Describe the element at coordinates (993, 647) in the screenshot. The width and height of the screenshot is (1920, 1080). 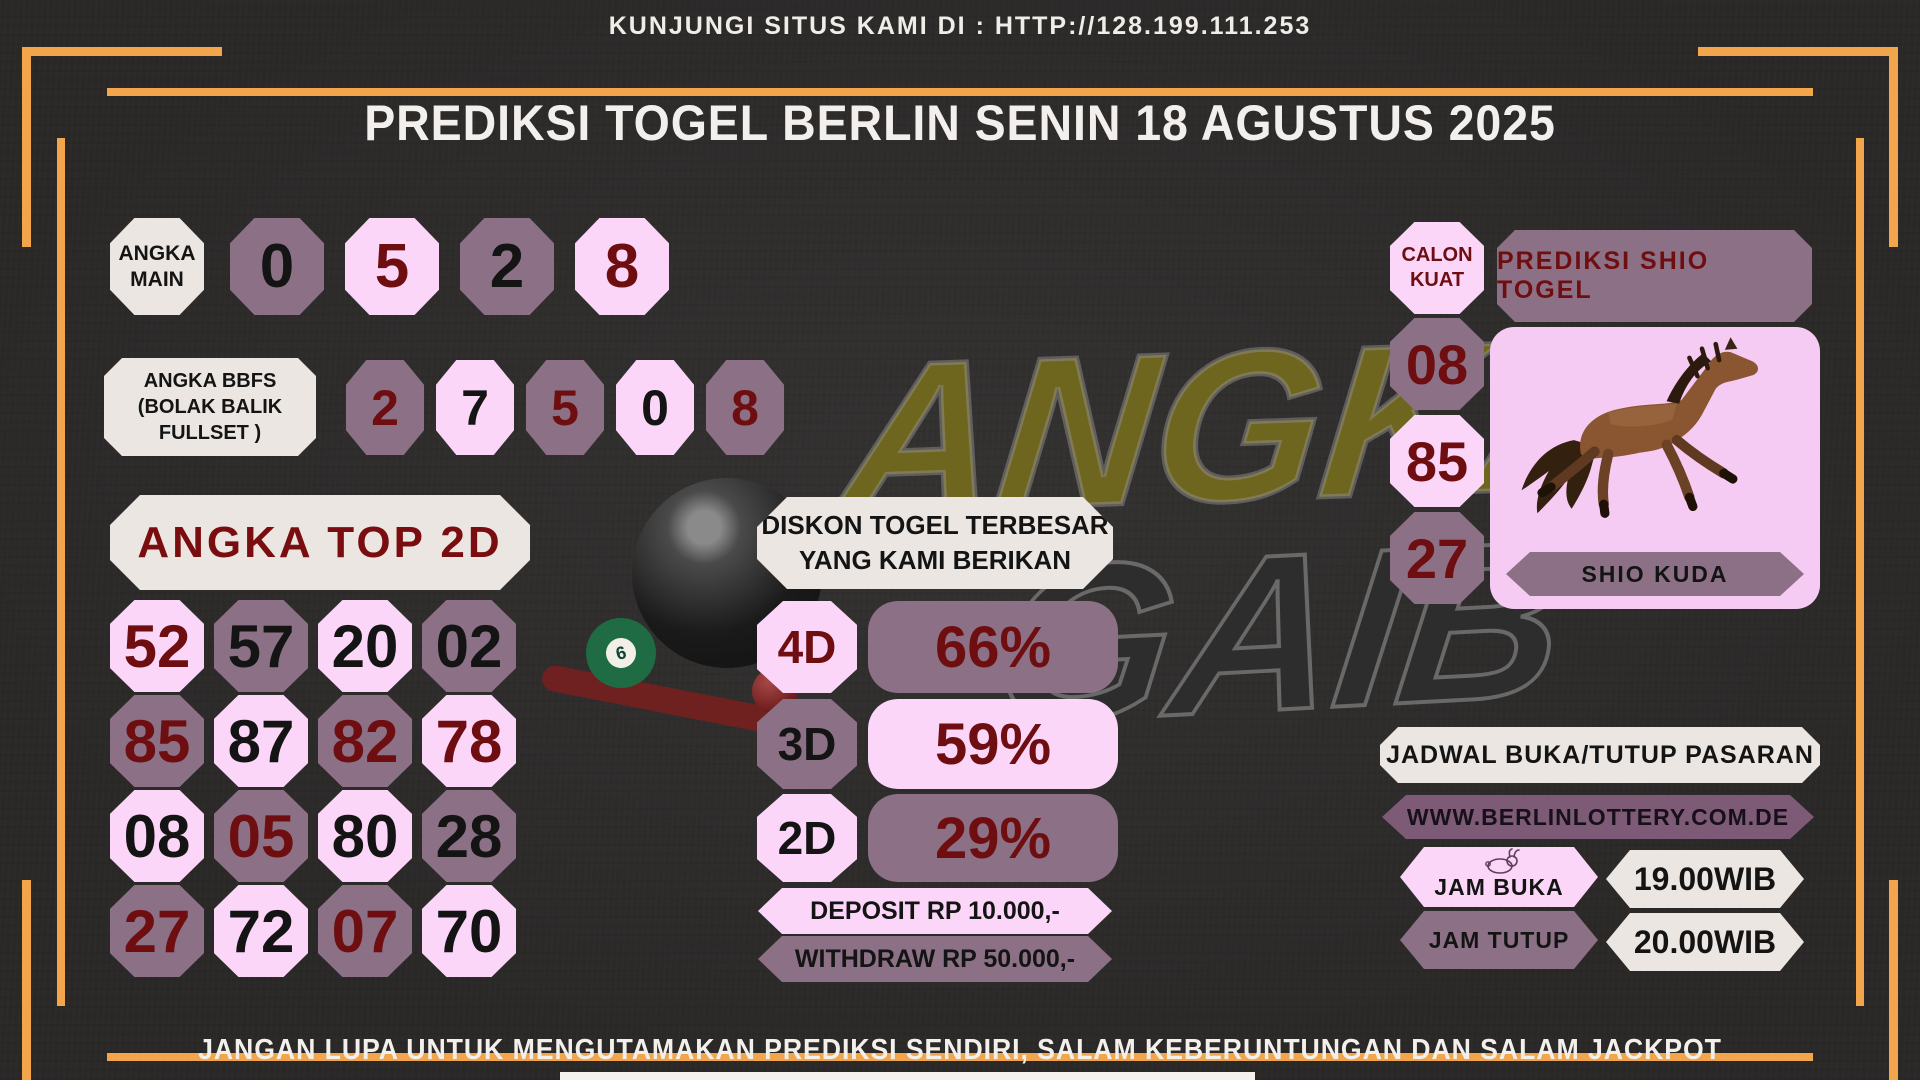
I see `diskon-4d-value: 66%` at that location.